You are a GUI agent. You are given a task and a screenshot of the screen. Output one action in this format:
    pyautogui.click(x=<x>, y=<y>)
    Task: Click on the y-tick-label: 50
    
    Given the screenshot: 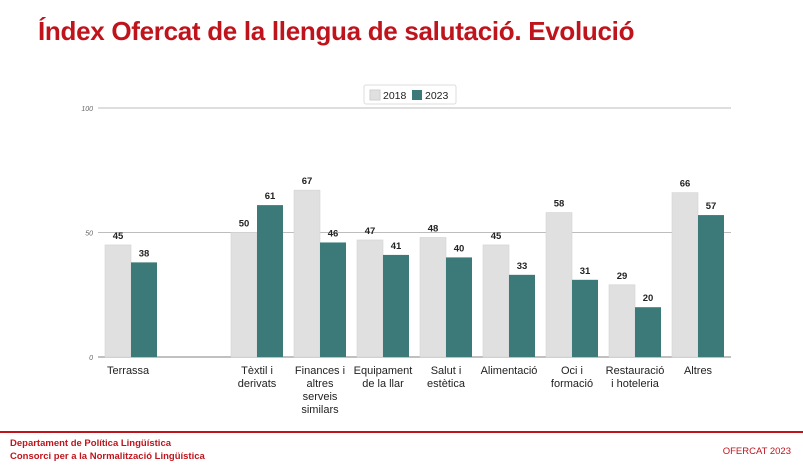 What is the action you would take?
    pyautogui.click(x=89, y=234)
    